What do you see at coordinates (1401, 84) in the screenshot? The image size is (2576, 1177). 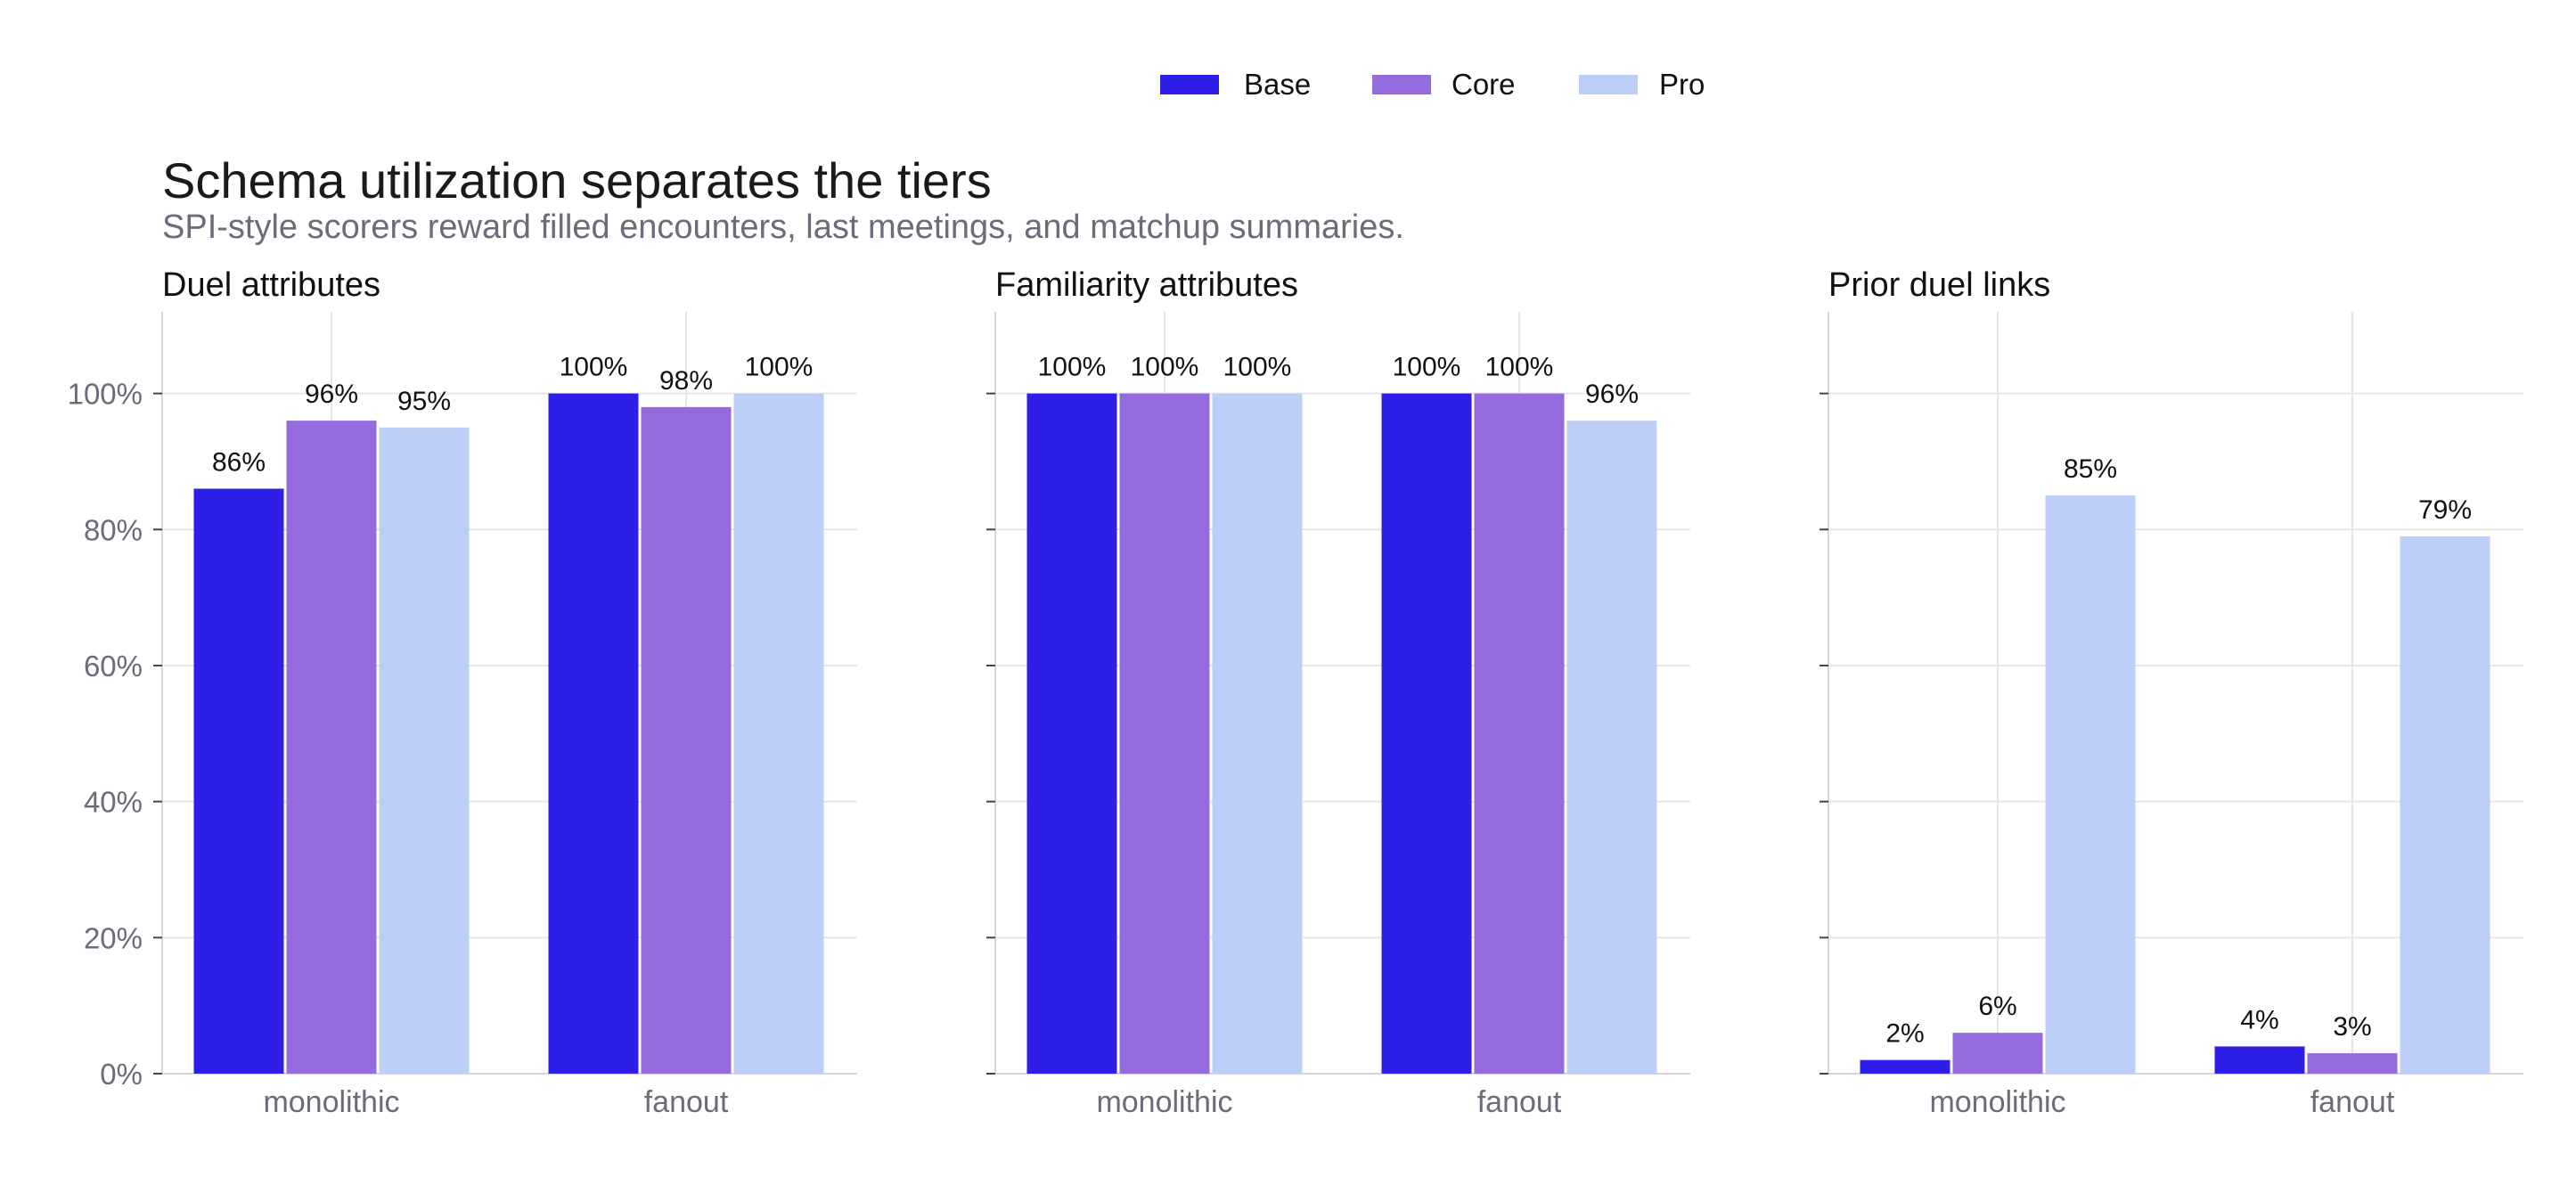 I see `legend-swatch-core` at bounding box center [1401, 84].